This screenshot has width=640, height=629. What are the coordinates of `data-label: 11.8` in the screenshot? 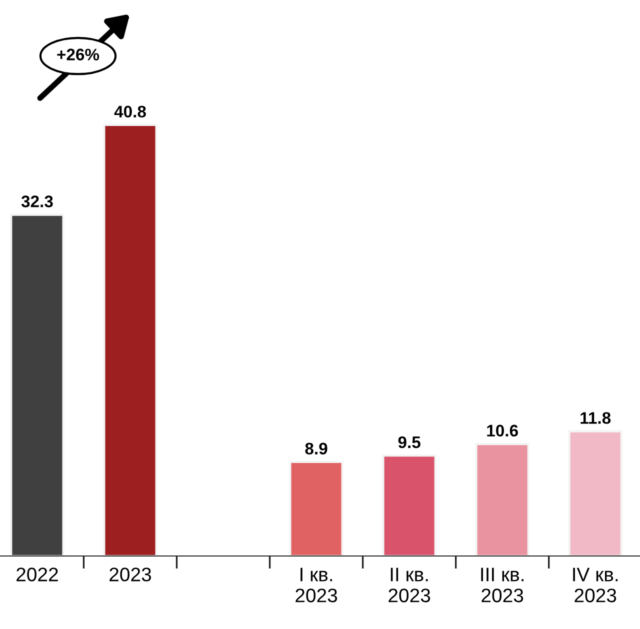 It's located at (595, 418).